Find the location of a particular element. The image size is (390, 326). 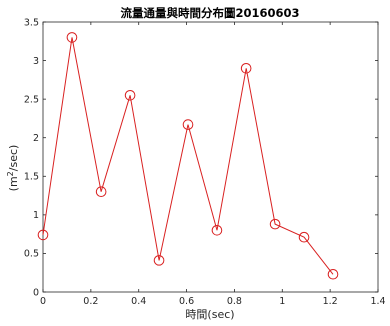

y-axis-title-rest: /sec) is located at coordinates (13, 158).